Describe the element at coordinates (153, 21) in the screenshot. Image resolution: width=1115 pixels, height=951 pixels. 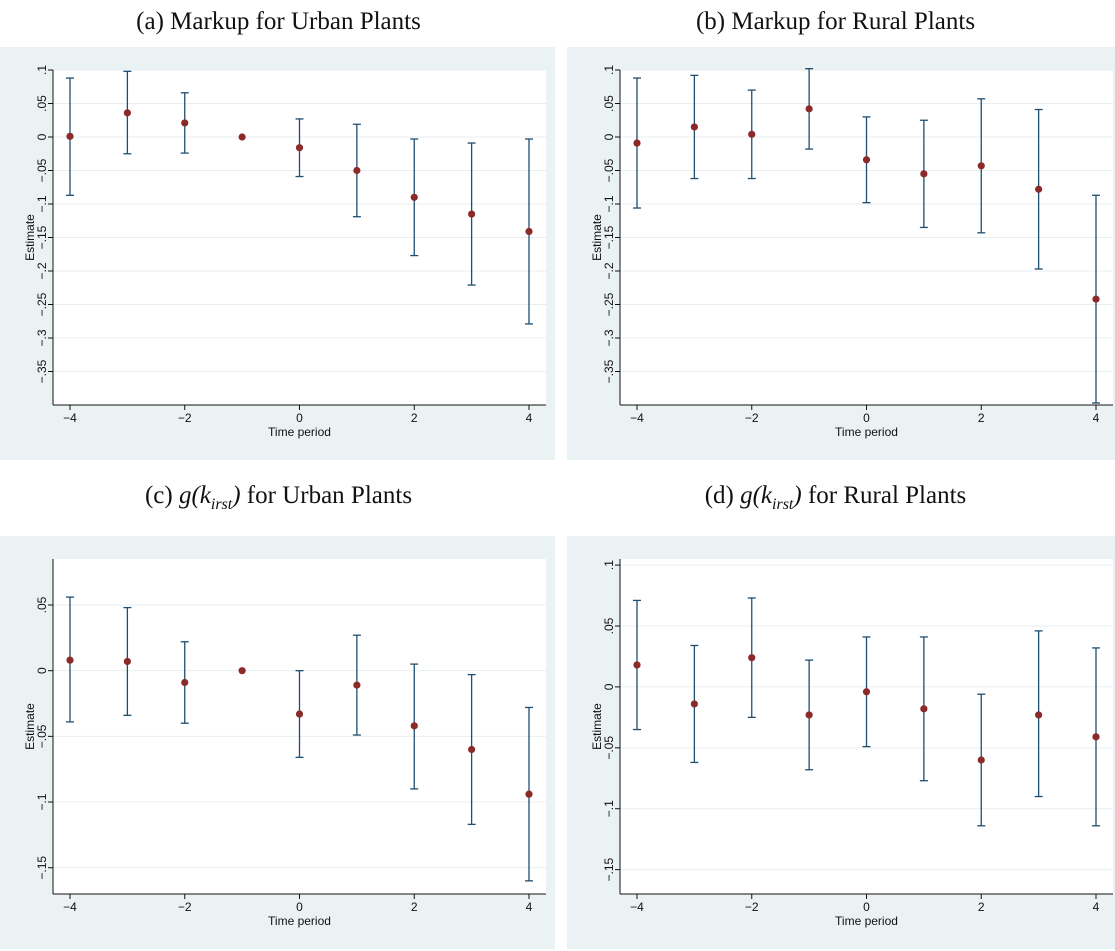
I see `panel-a-caption-prefix: (a)` at that location.